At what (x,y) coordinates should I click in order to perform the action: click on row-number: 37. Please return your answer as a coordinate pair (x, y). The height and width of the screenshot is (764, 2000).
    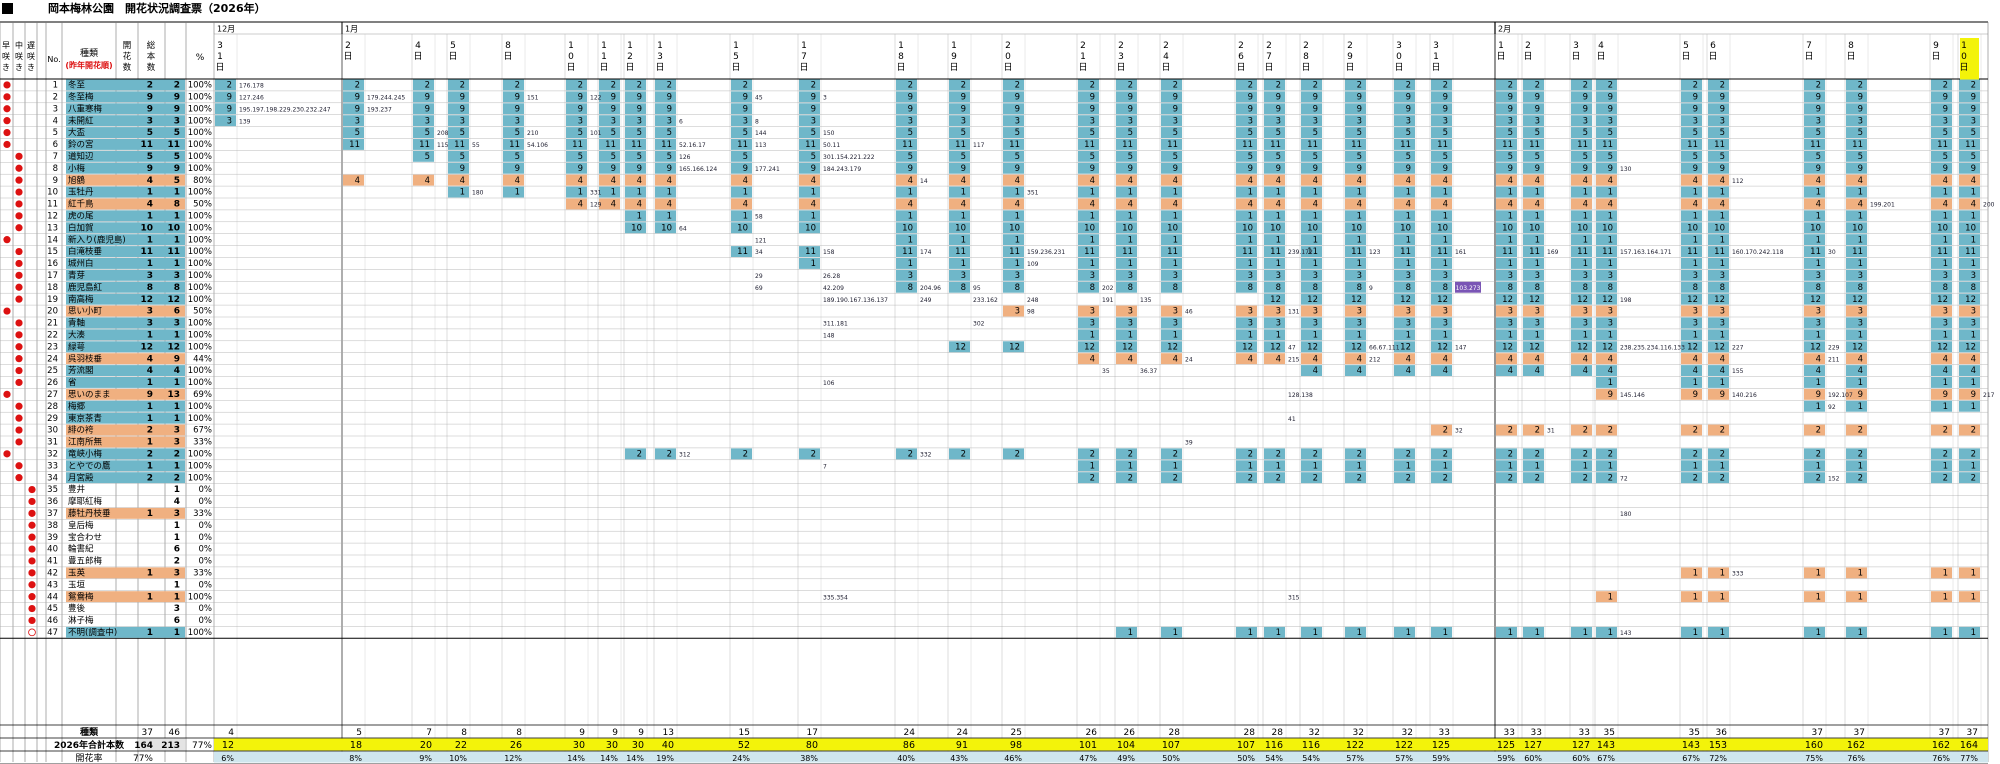
    Looking at the image, I should click on (52, 514).